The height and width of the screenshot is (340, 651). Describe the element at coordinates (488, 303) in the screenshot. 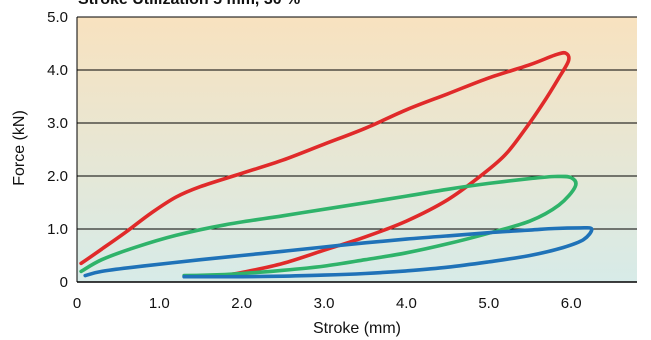

I see `x-tick-label: 5.0` at that location.